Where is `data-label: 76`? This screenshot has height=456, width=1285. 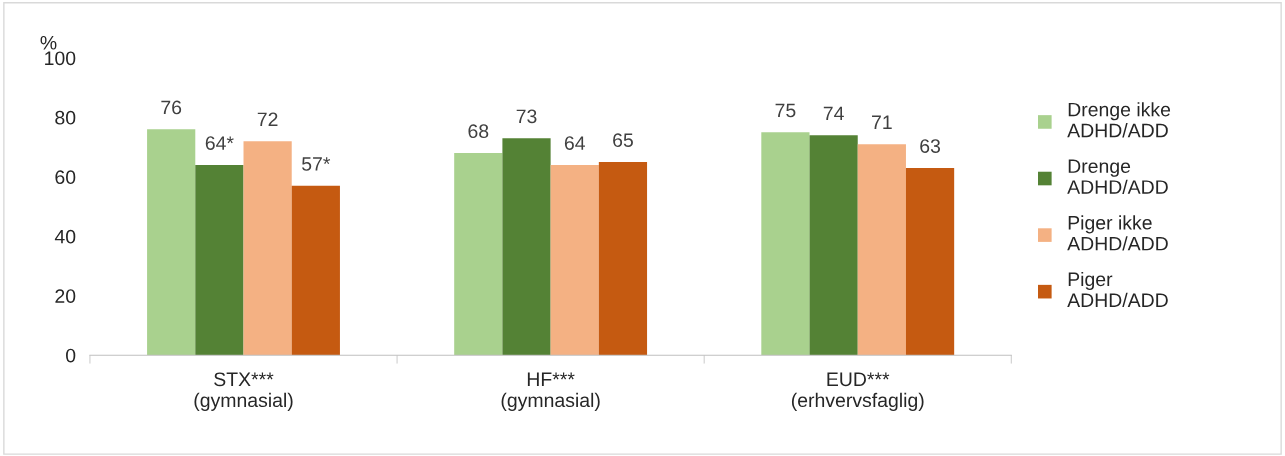 data-label: 76 is located at coordinates (171, 107).